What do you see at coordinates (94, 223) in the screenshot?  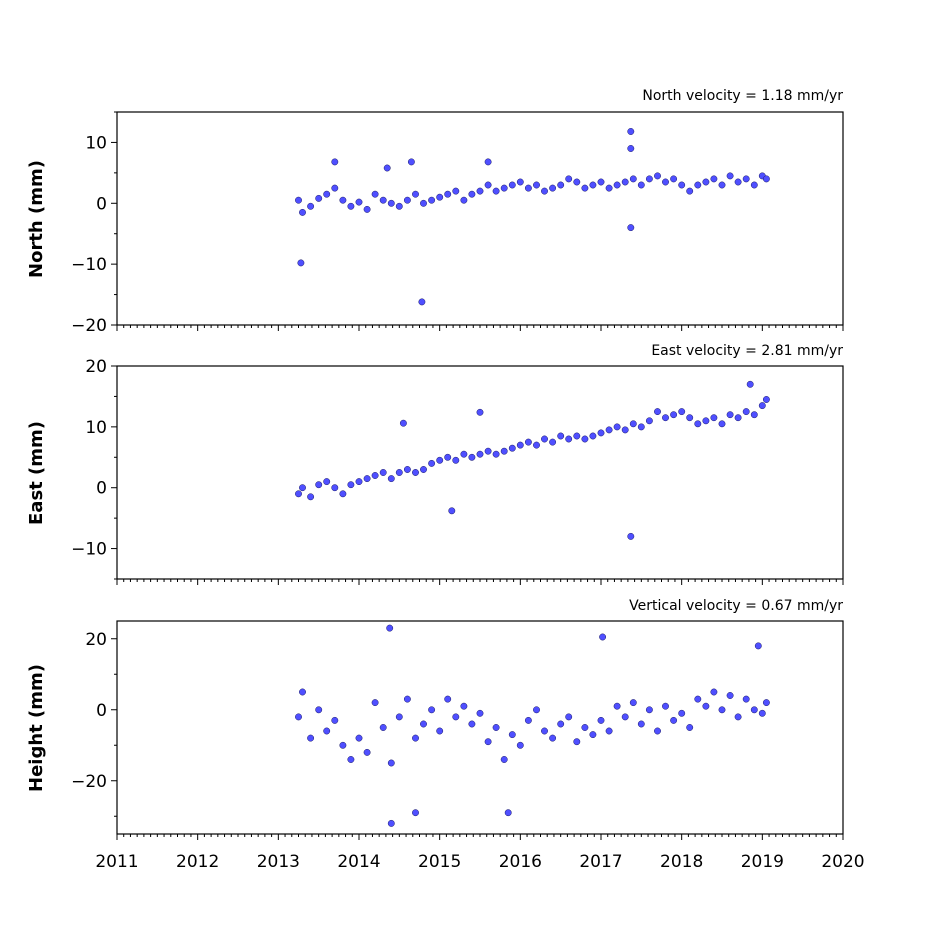 I see `y-ticks: −20 −10 0 10` at bounding box center [94, 223].